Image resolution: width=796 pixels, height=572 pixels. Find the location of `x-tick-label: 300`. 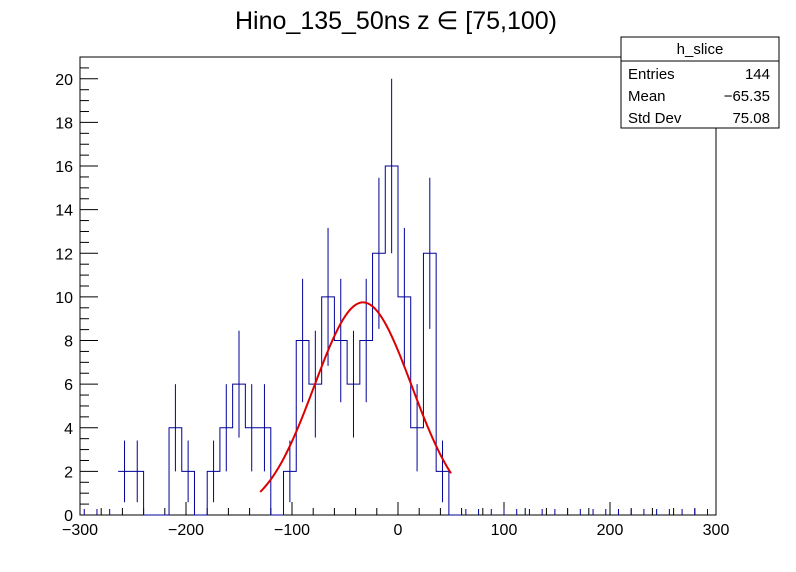

x-tick-label: 300 is located at coordinates (716, 530).